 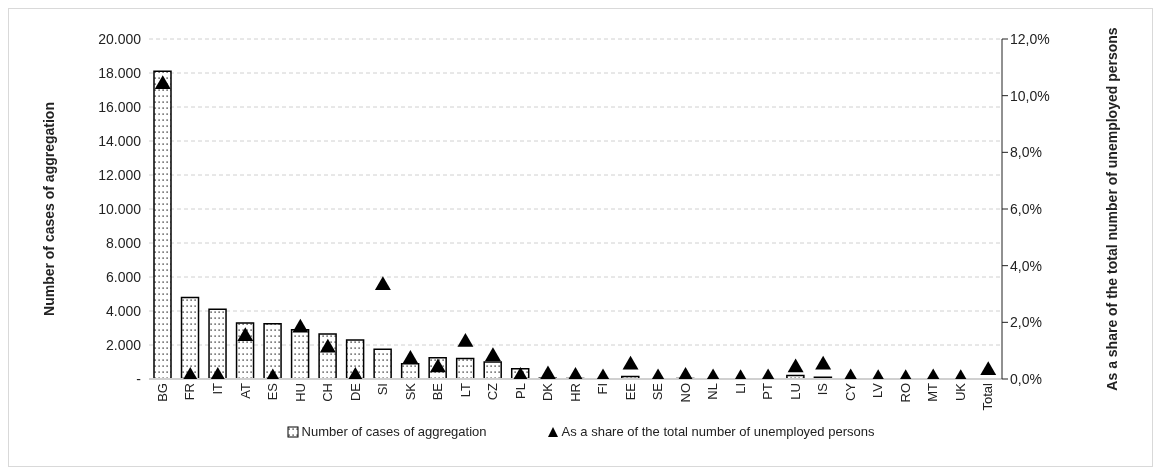 I want to click on x-tick-label: HR, so click(x=575, y=392).